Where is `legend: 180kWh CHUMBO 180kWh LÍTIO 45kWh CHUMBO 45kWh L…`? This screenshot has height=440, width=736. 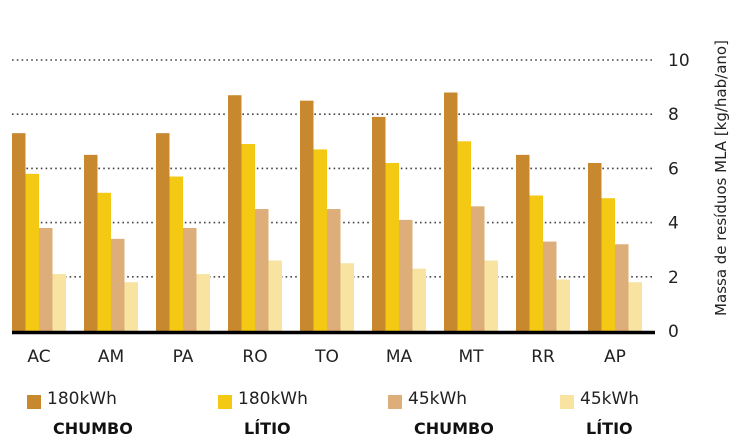 legend: 180kWh CHUMBO 180kWh LÍTIO 45kWh CHUMBO 45kWh L… is located at coordinates (368, 414).